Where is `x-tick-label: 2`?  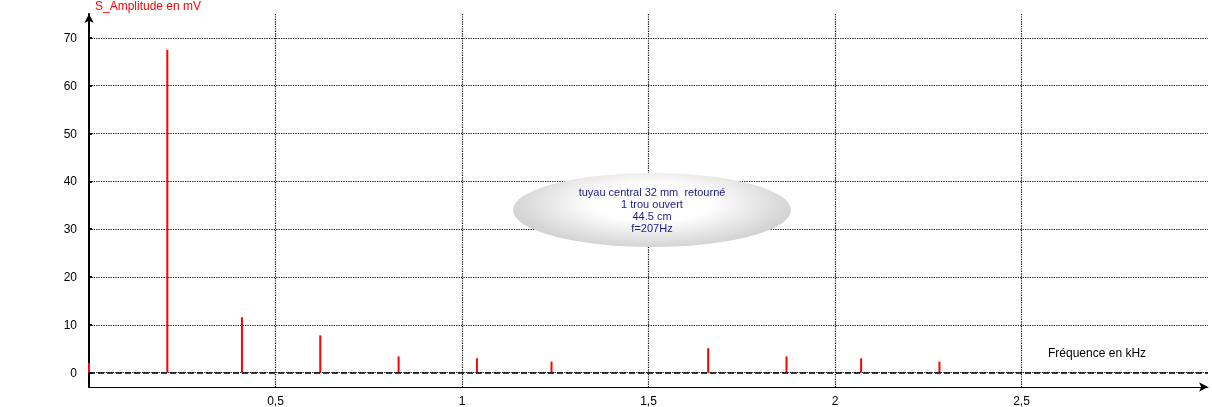 x-tick-label: 2 is located at coordinates (835, 400).